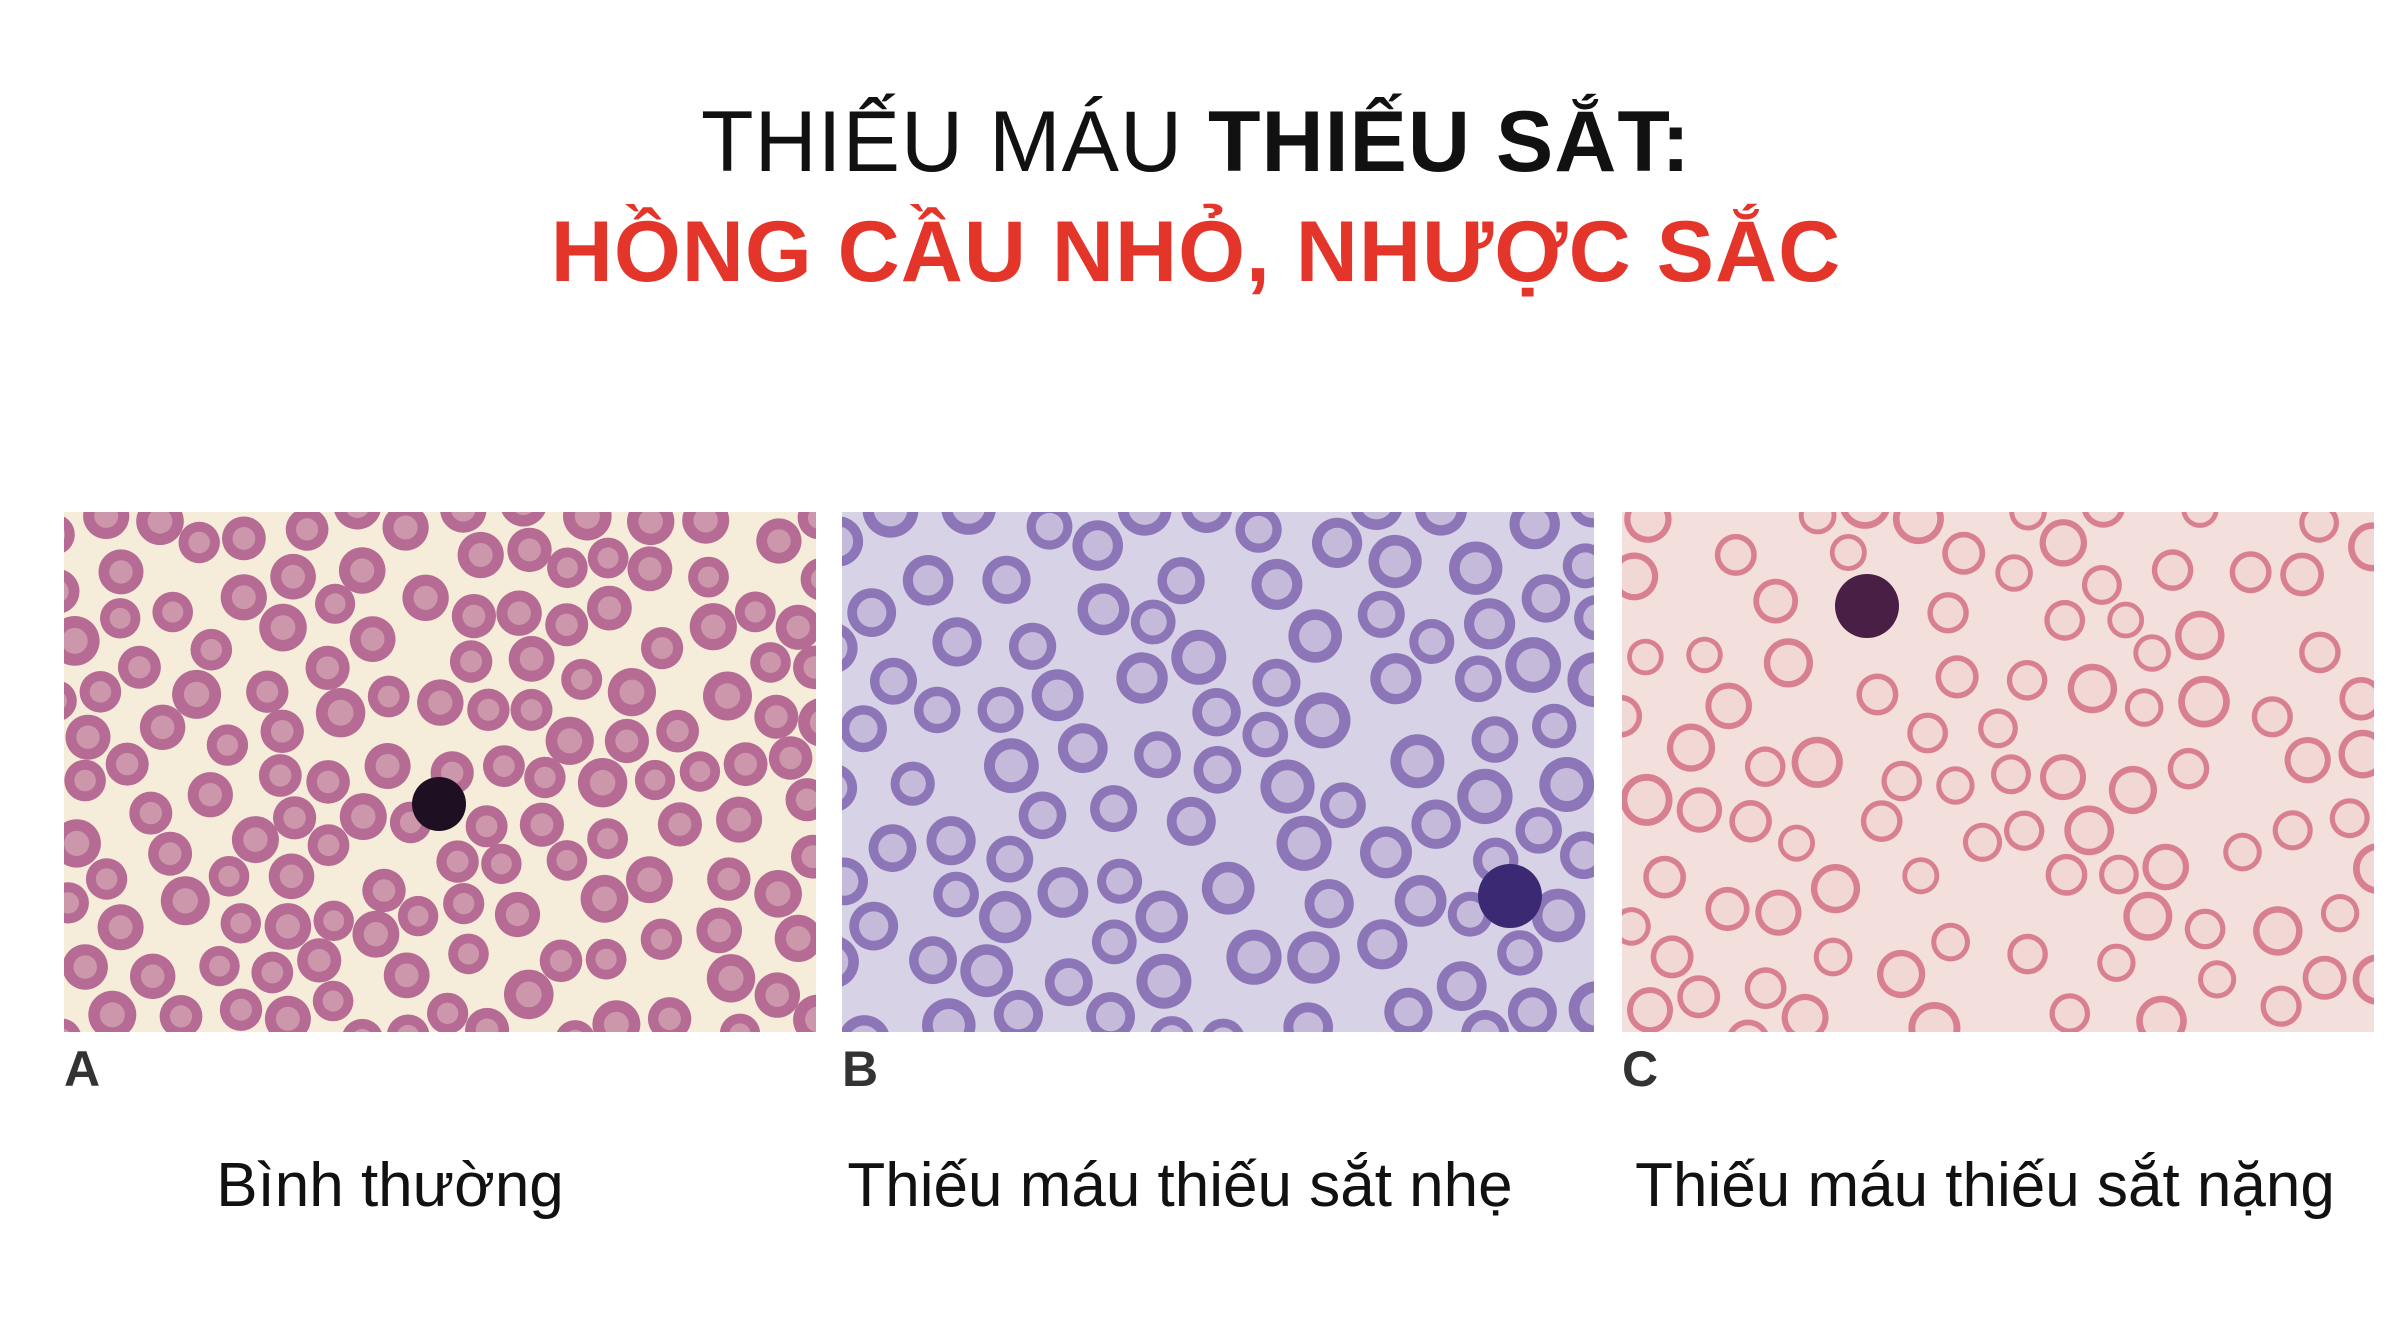  I want to click on micrograph-panel-a, so click(440, 772).